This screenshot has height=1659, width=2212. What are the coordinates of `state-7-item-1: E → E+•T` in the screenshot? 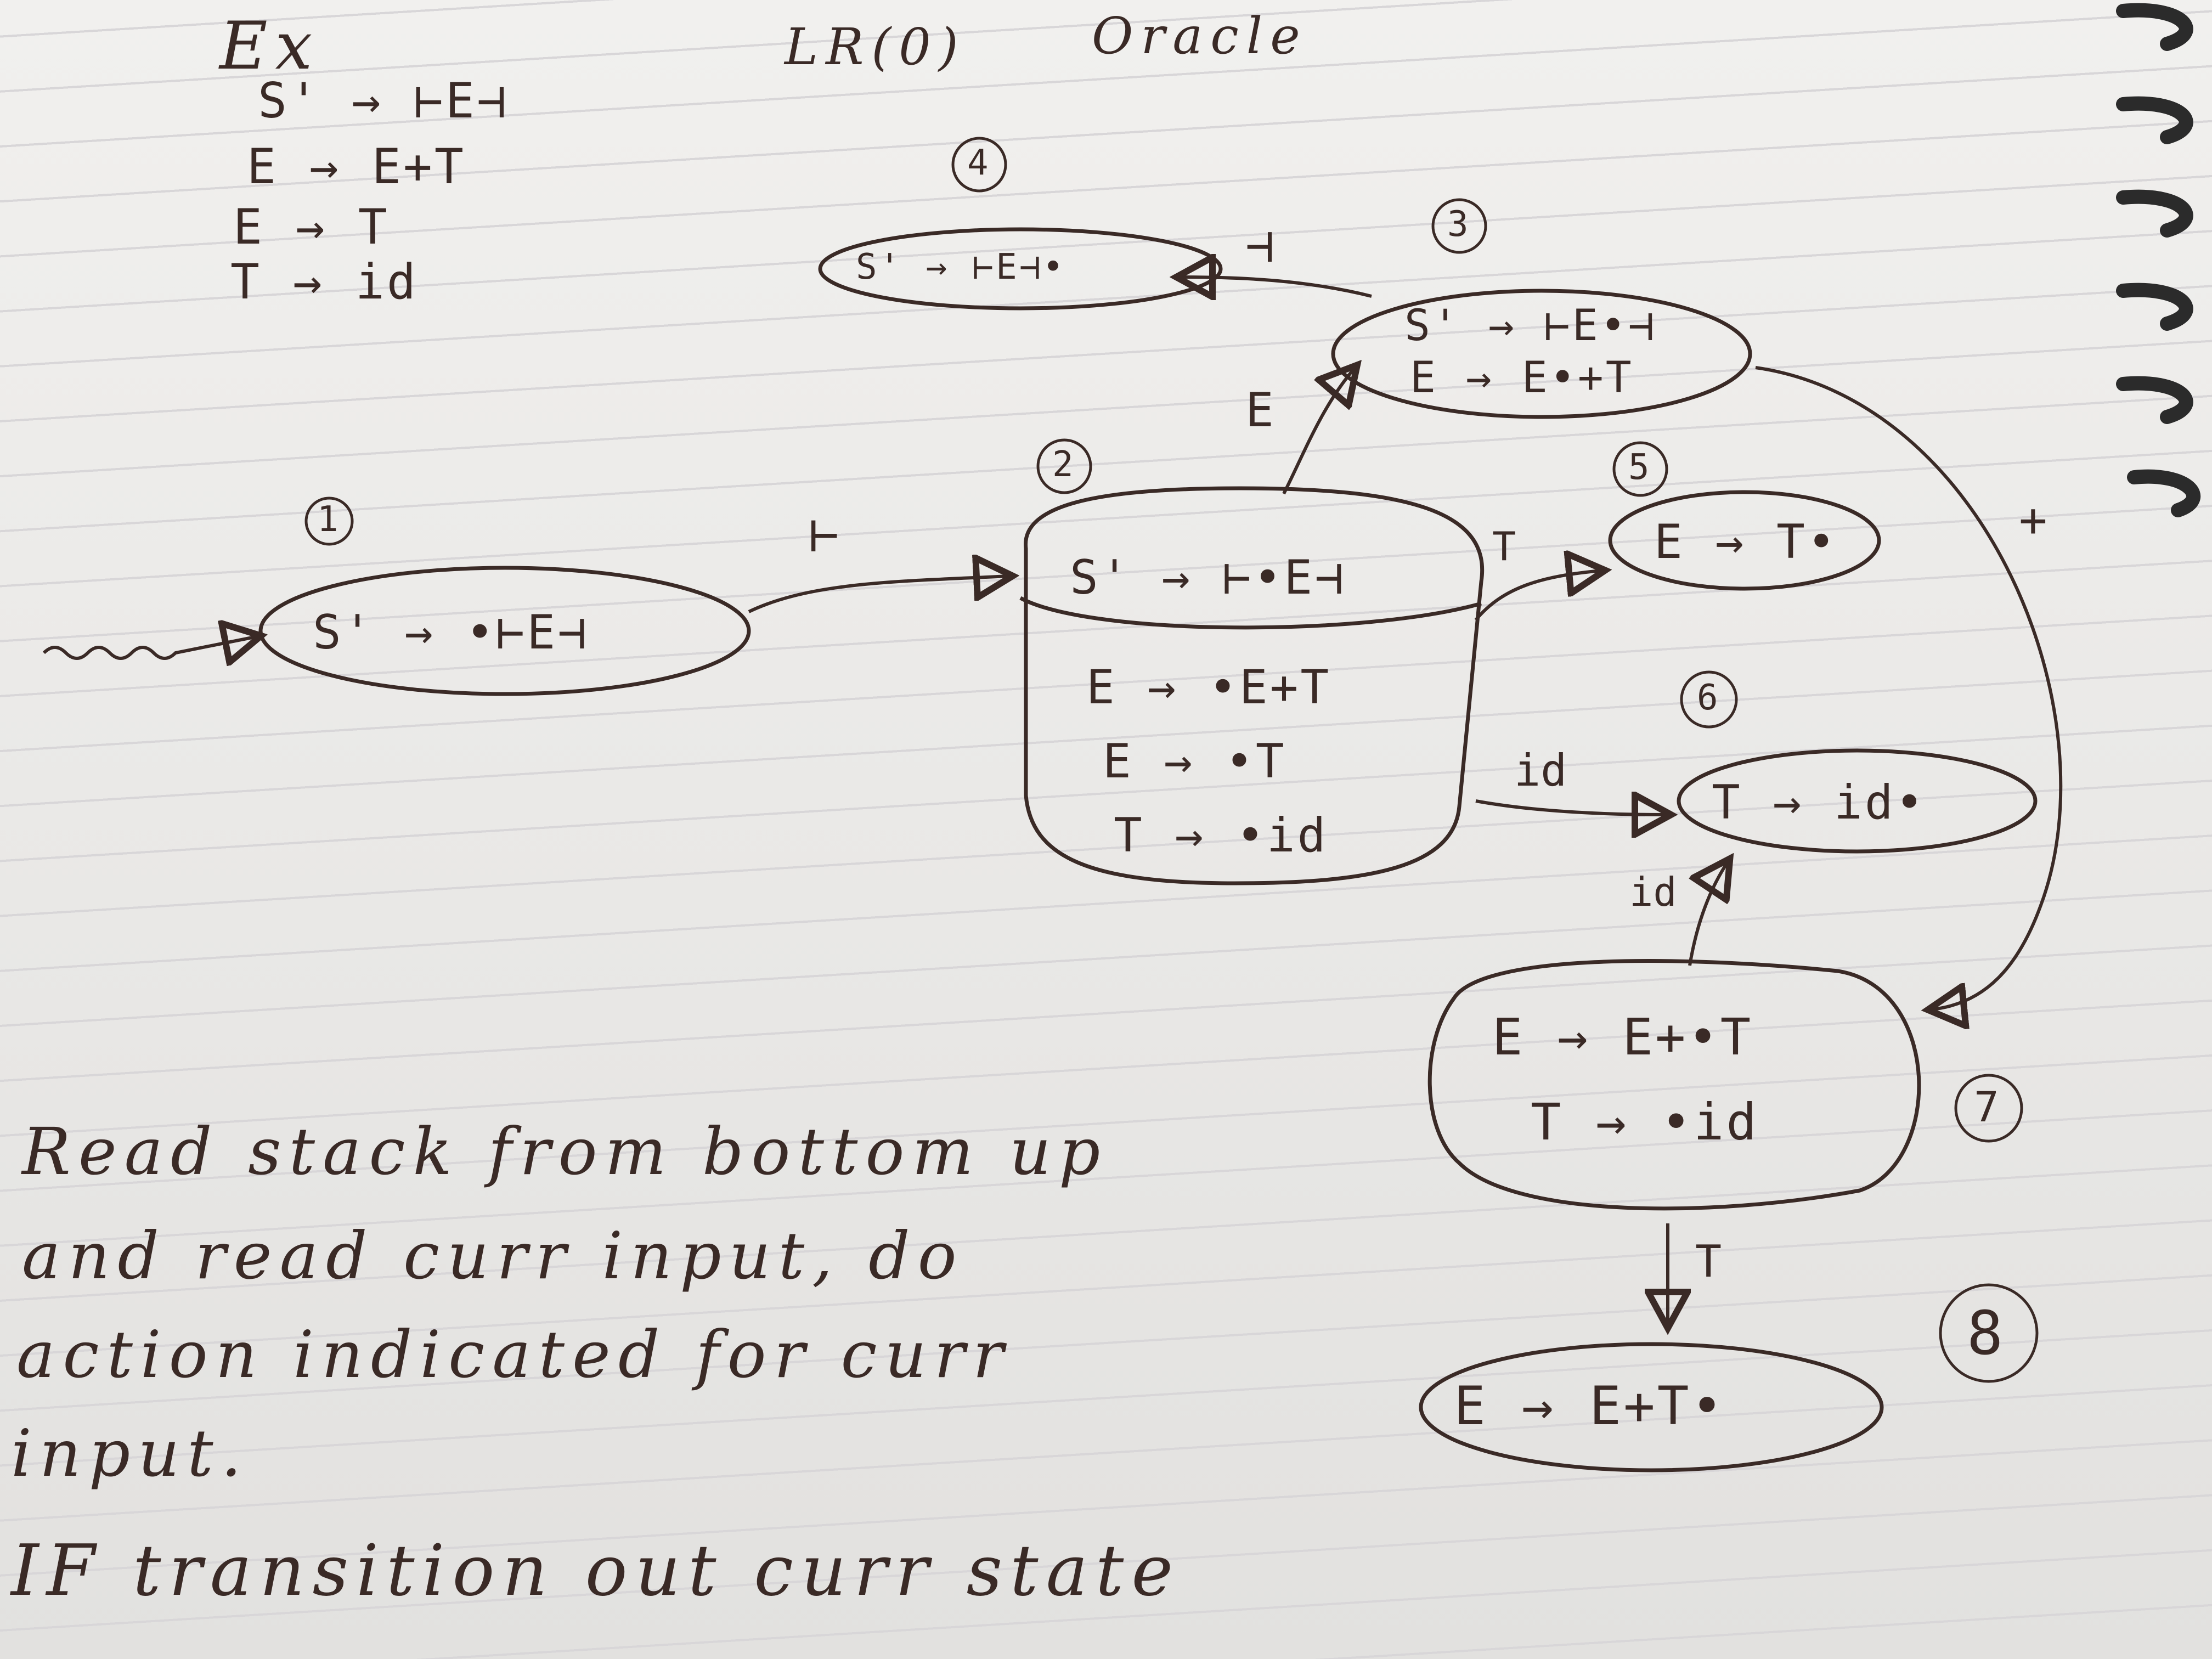 It's located at (1623, 1037).